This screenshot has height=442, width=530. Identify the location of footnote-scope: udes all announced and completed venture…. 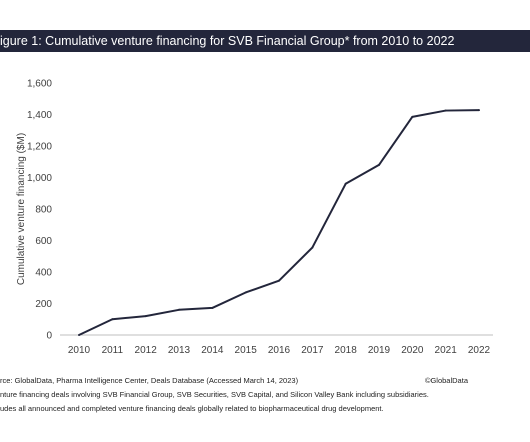
(192, 408).